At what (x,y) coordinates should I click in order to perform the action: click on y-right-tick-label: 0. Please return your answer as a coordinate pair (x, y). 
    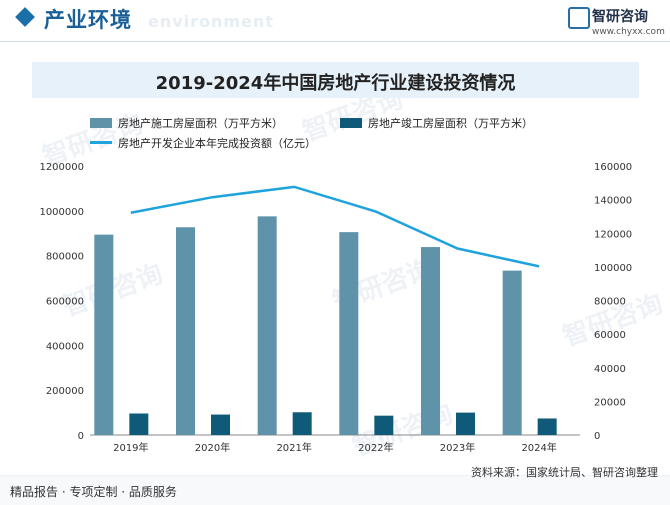
    Looking at the image, I should click on (597, 436).